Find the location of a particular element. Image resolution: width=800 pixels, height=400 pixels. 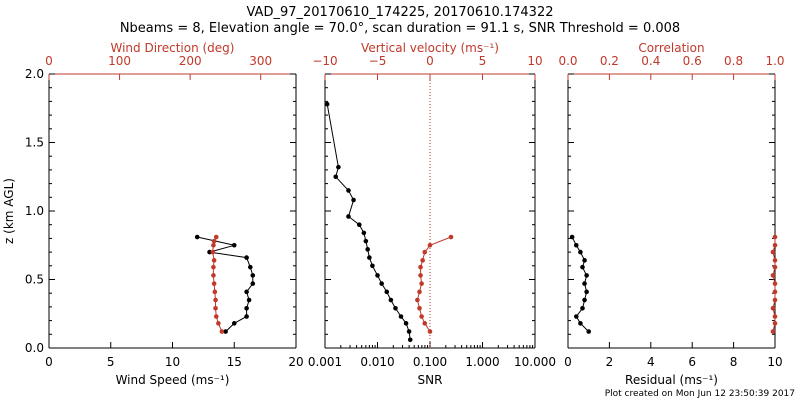

footer-timestamp: Plot created on Mon Jun 12 23:50:39 2017 is located at coordinates (700, 394).